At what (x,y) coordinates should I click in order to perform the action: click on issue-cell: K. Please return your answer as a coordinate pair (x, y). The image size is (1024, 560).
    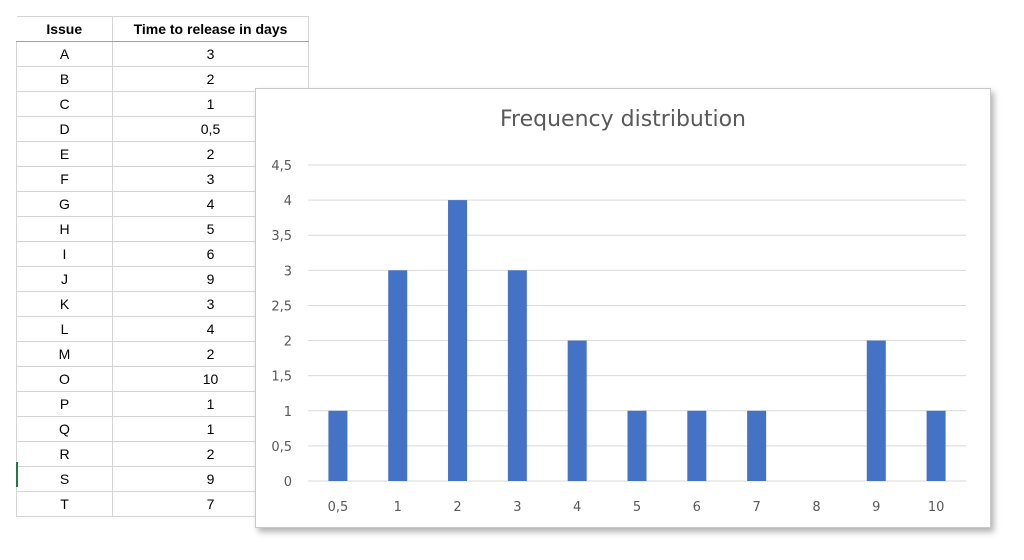
    Looking at the image, I should click on (64, 304).